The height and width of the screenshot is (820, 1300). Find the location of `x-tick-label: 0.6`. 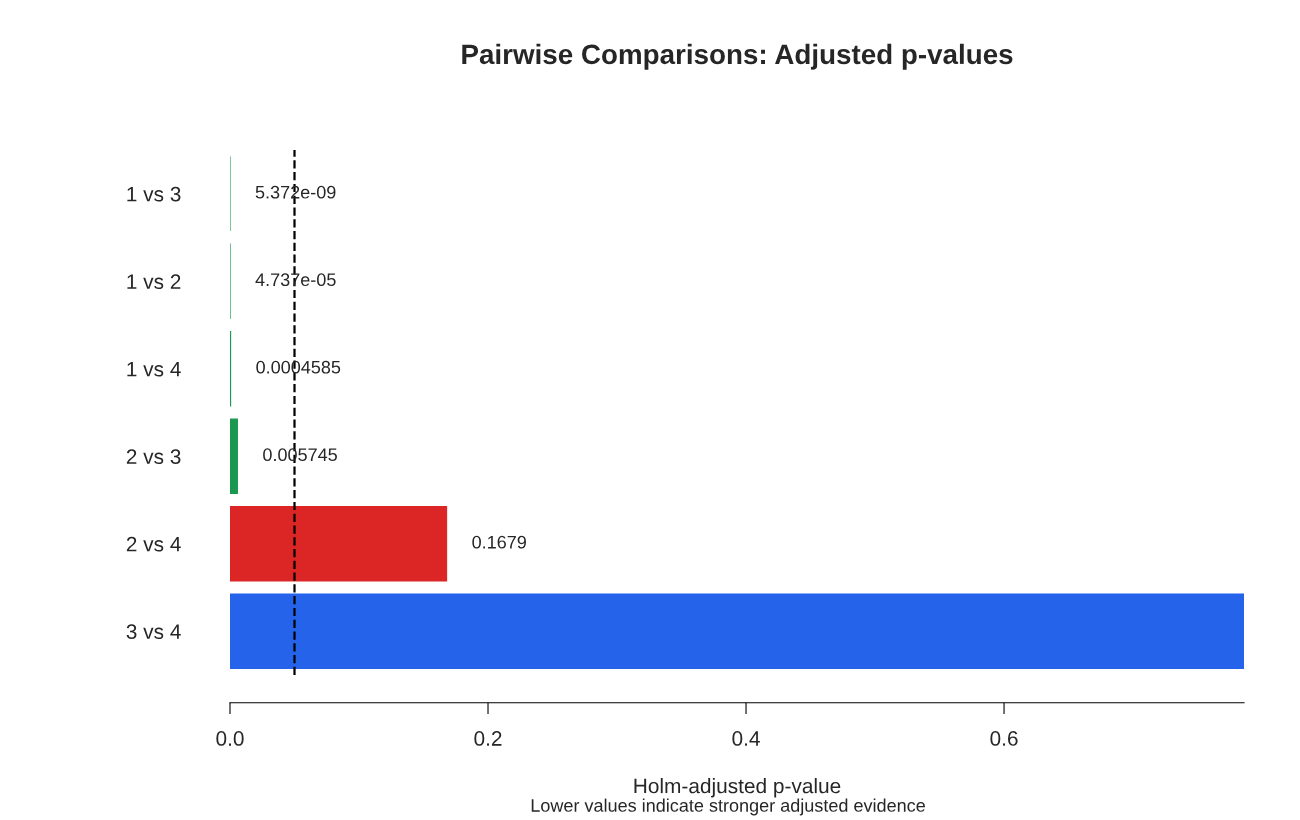

x-tick-label: 0.6 is located at coordinates (1004, 738).